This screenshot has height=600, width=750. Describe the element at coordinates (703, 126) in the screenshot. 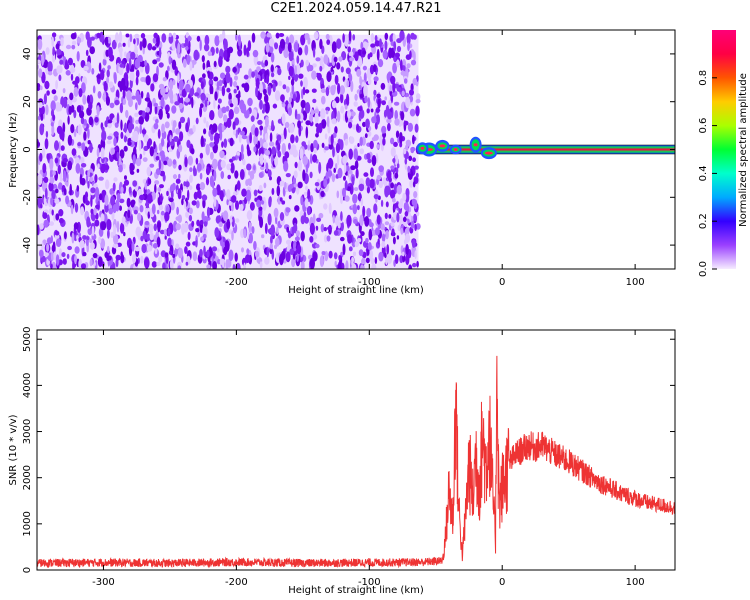

I see `colorbar-tick-label: 0.6` at that location.